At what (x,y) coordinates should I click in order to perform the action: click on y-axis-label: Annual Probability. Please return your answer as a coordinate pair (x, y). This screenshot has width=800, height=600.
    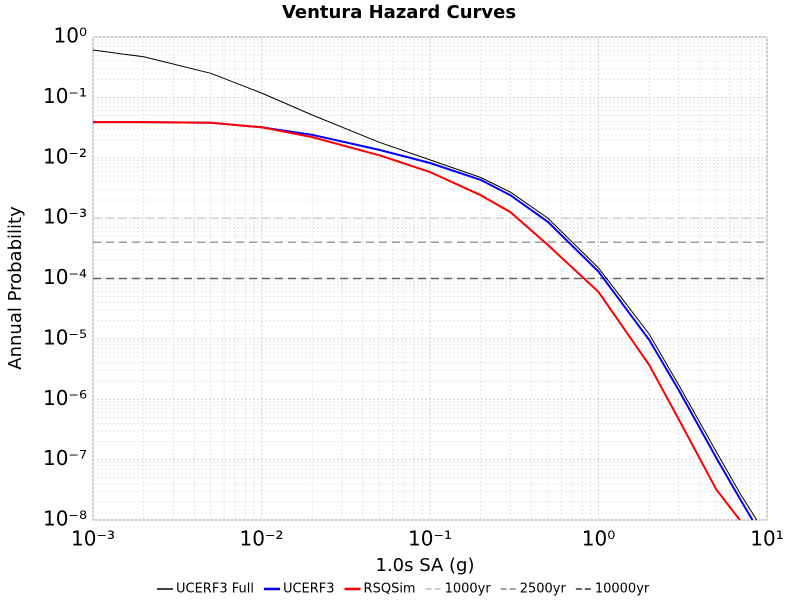
    Looking at the image, I should click on (15, 288).